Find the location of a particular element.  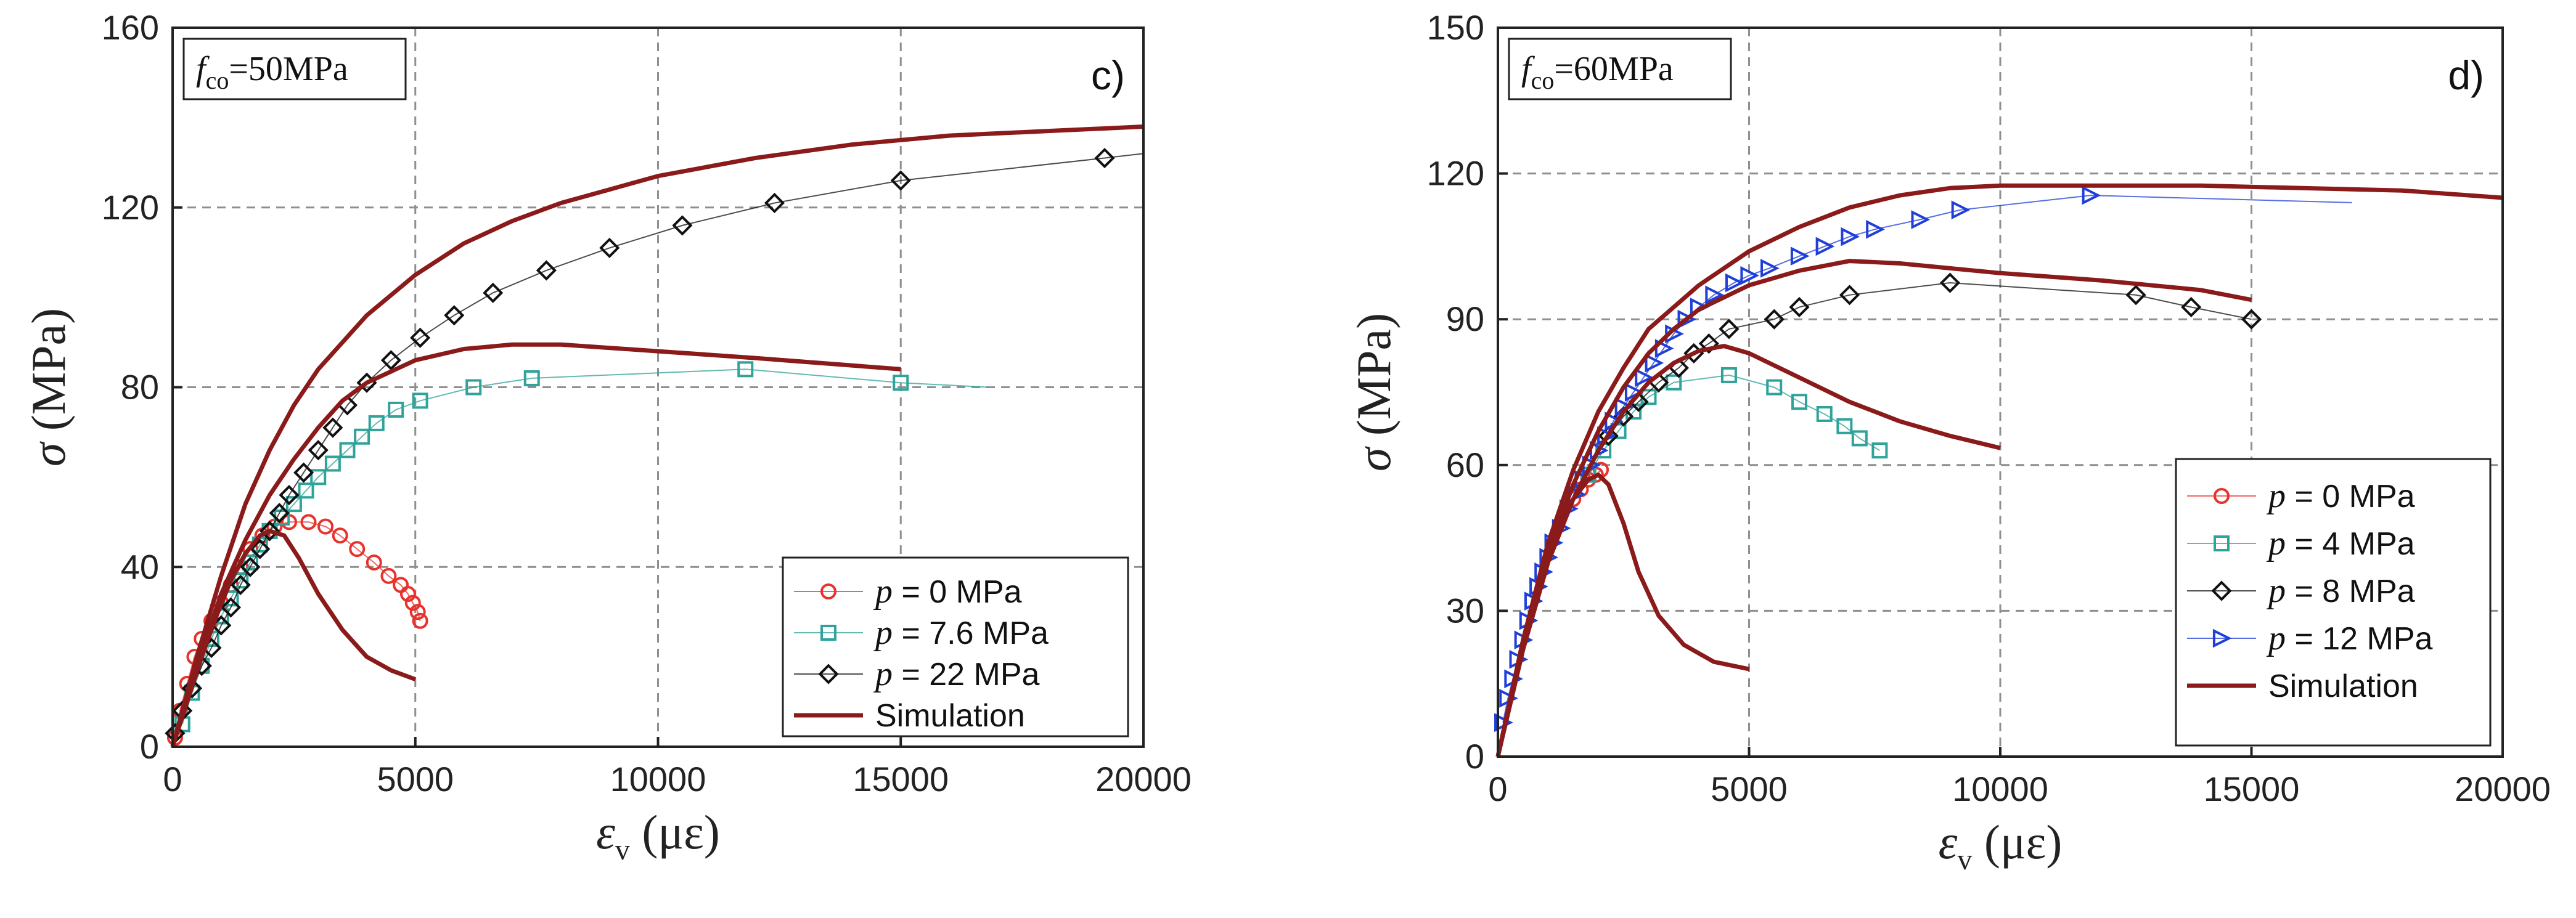

legend-label: p = 4 MPa is located at coordinates (2340, 543).